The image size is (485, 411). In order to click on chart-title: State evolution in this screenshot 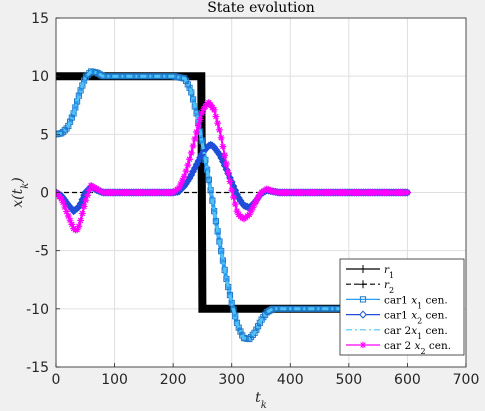, I will do `click(261, 8)`.